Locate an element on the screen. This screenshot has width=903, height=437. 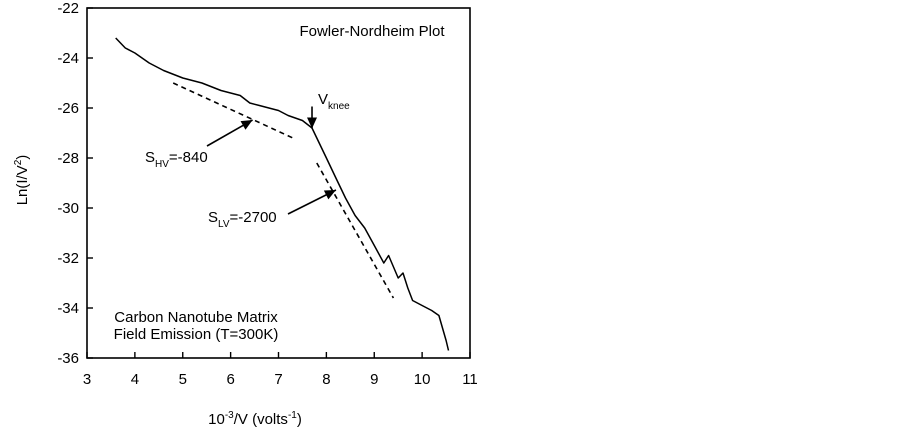
y-axis-ticks: -22 -24 -26 -28 -30 -32 -34 -36 is located at coordinates (75, 183).